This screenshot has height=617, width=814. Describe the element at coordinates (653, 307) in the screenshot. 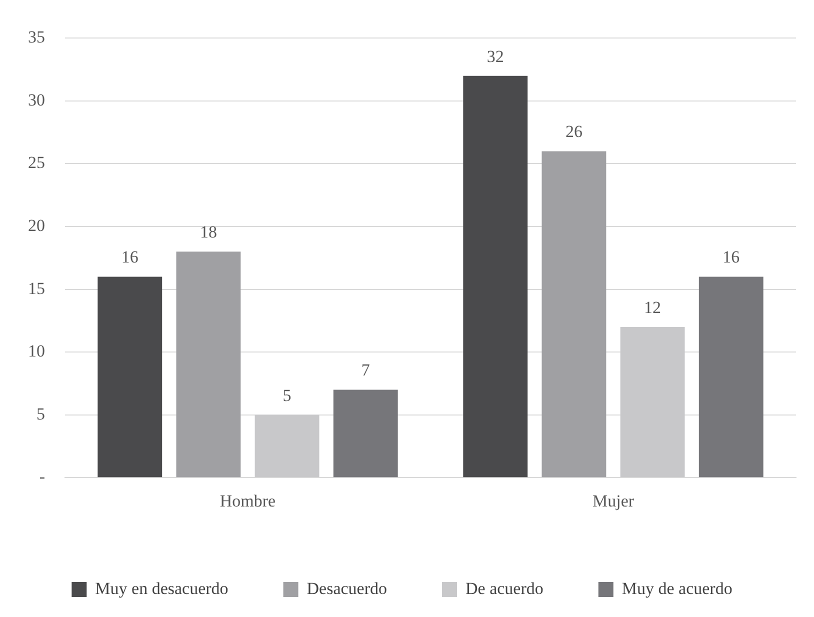

I see `data-label: 12` at that location.